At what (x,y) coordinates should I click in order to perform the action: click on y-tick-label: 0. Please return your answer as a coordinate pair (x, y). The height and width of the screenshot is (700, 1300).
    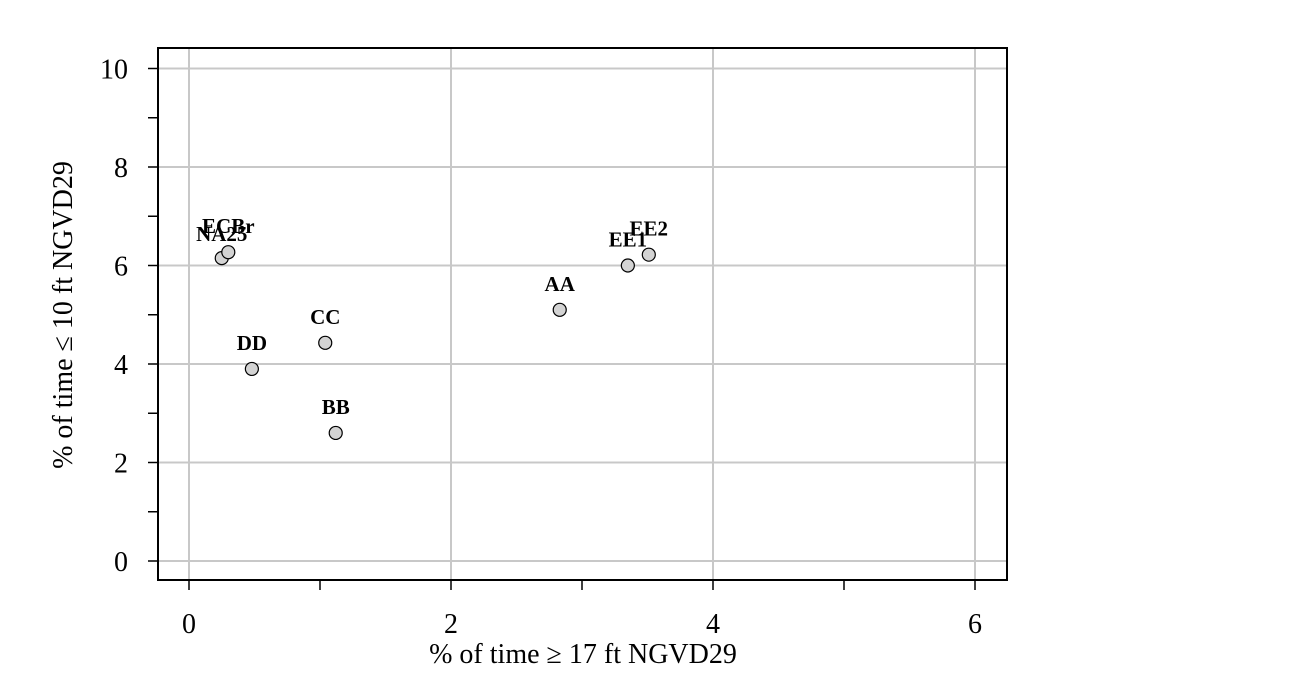
    Looking at the image, I should click on (121, 562).